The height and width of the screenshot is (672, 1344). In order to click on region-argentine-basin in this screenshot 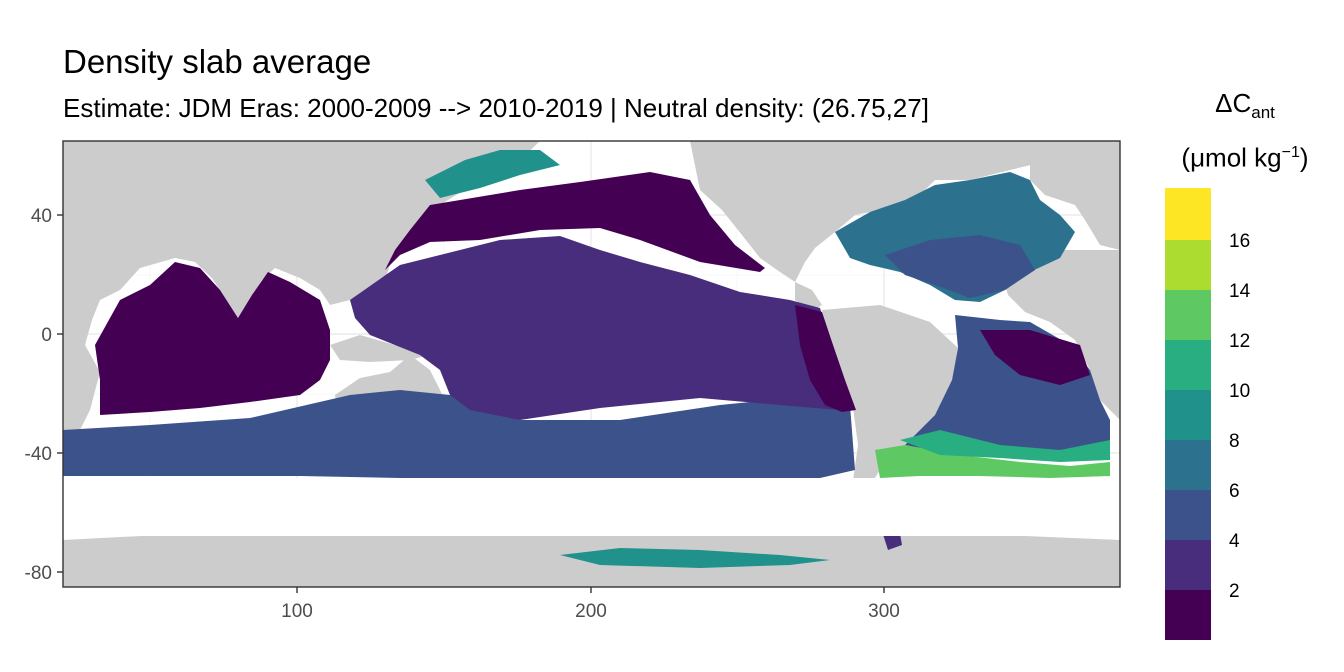, I will do `click(992, 461)`.